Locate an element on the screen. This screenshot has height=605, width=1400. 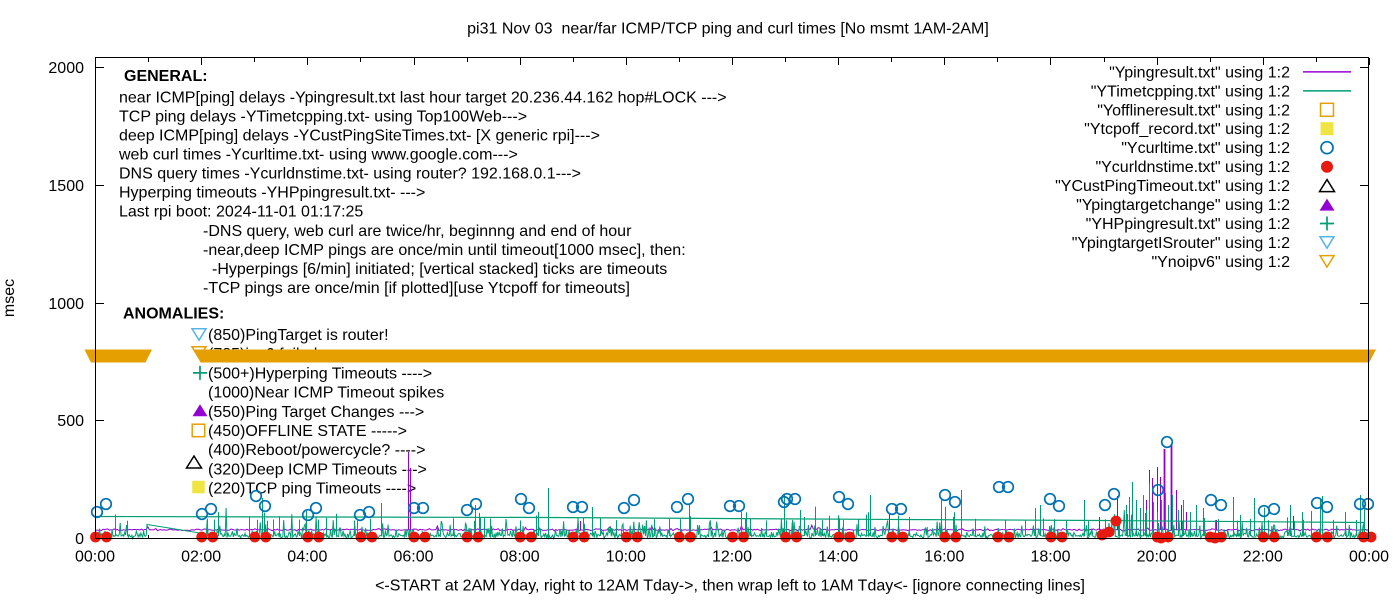
svg-text: 22:00 is located at coordinates (1263, 557).